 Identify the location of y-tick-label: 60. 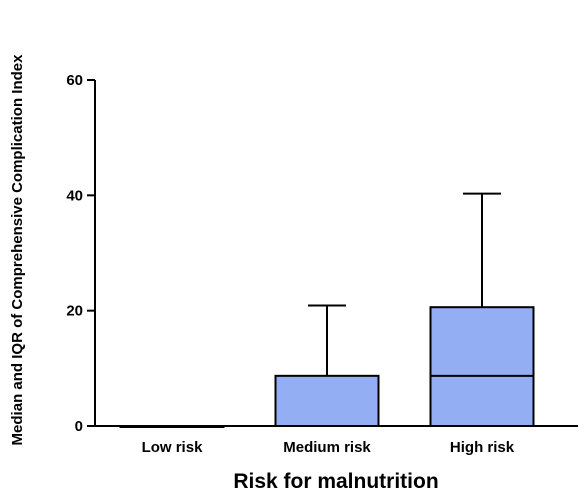
(74, 80).